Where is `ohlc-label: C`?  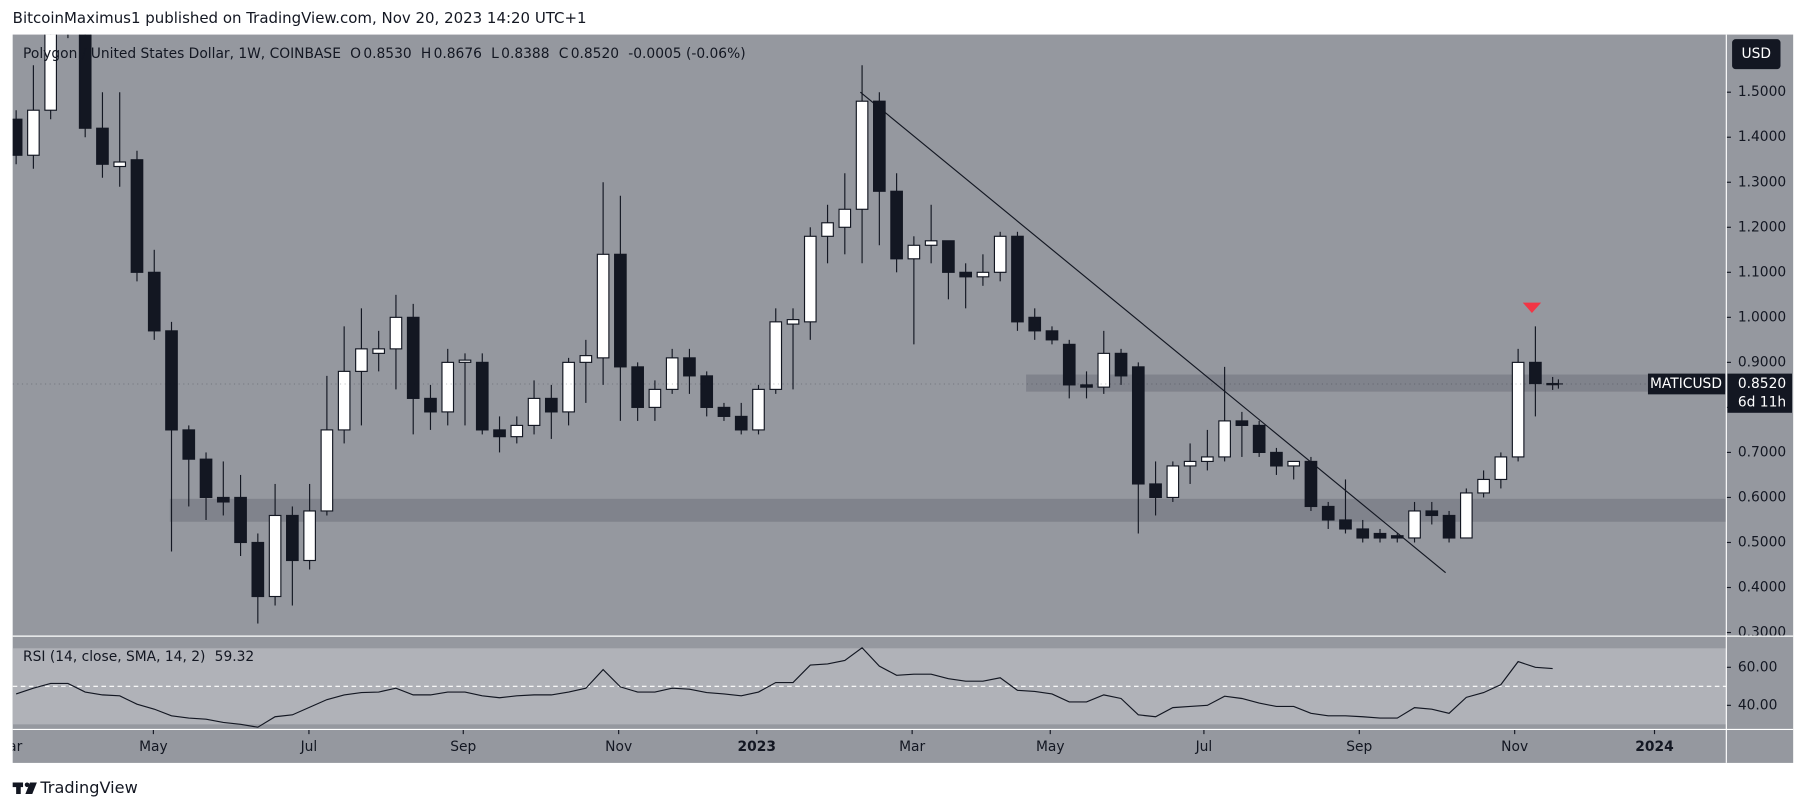
ohlc-label: C is located at coordinates (564, 54).